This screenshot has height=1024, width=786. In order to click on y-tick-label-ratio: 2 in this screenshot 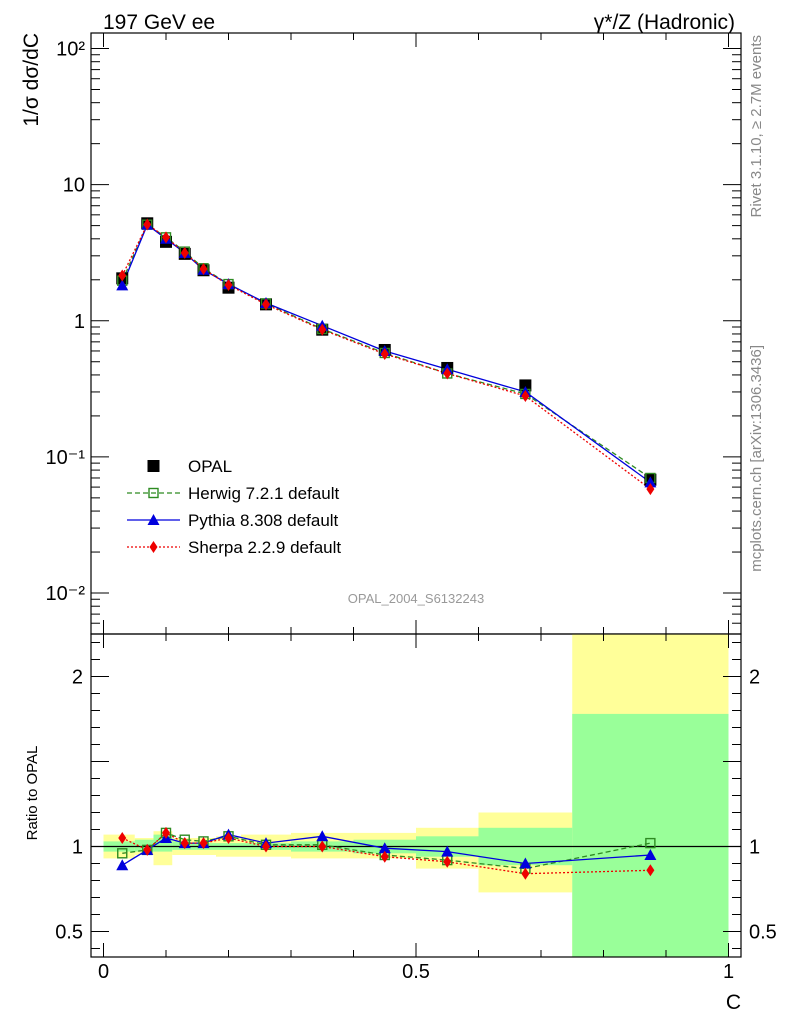, I will do `click(77, 678)`.